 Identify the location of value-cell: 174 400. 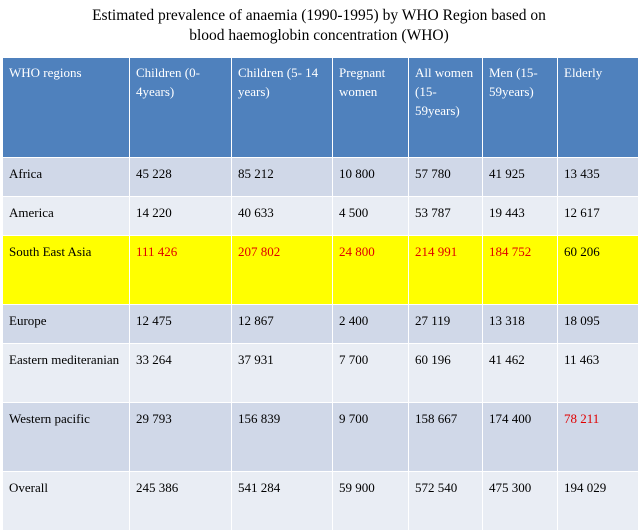
(520, 437).